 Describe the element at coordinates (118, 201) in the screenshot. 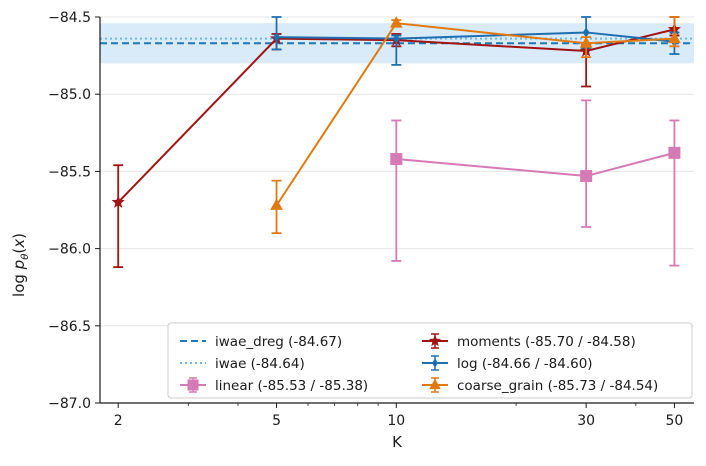

I see `moments-point` at that location.